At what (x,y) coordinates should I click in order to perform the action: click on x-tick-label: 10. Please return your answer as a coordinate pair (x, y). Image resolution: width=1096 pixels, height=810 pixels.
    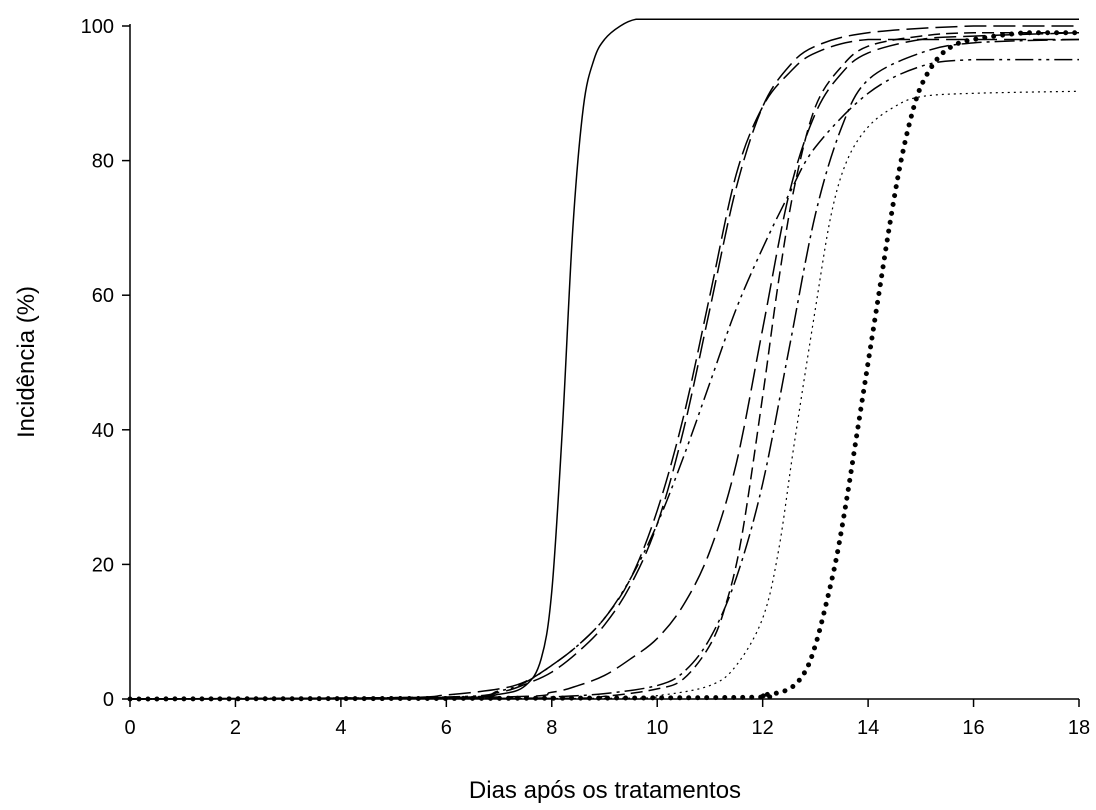
    Looking at the image, I should click on (657, 728).